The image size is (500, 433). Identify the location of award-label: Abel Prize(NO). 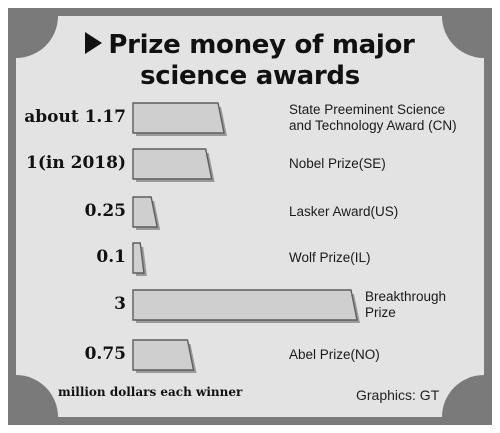
(334, 355).